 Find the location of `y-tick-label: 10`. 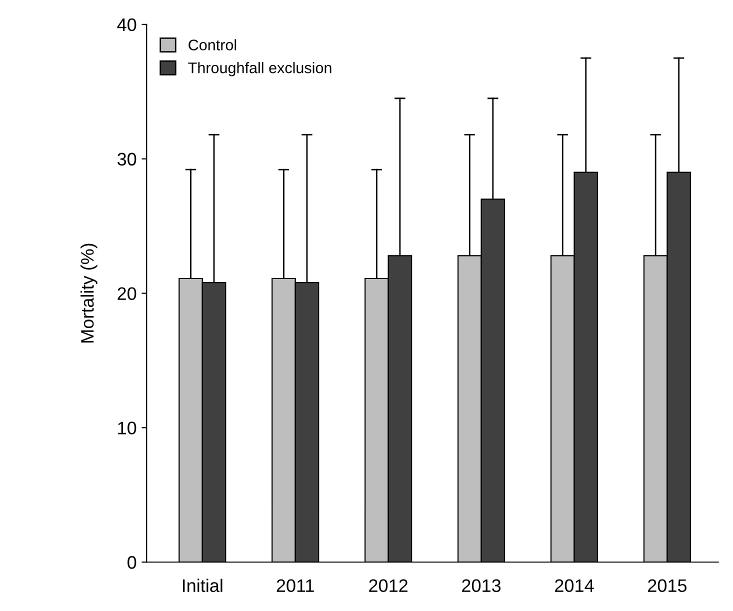

y-tick-label: 10 is located at coordinates (127, 428).